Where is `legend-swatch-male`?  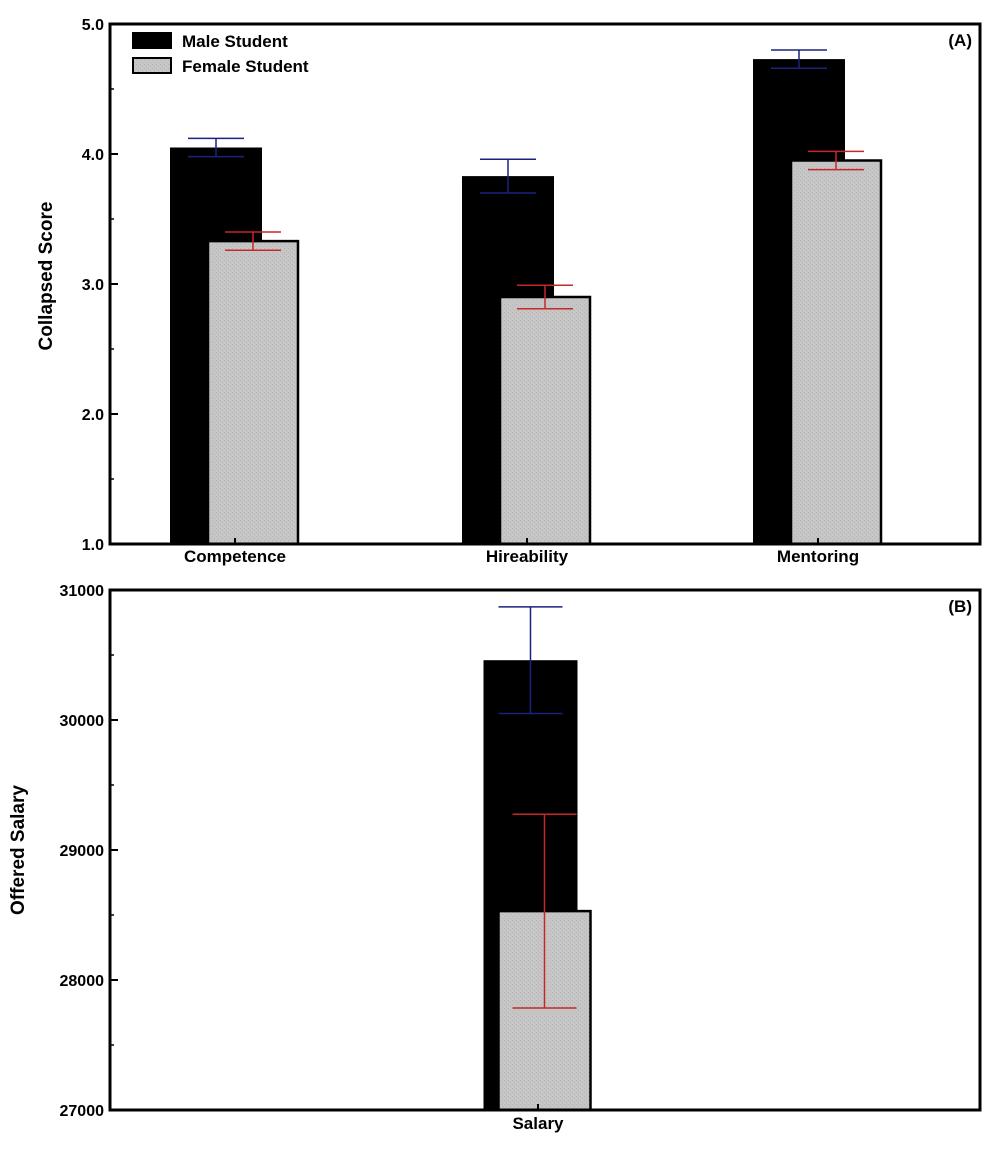
legend-swatch-male is located at coordinates (152, 40).